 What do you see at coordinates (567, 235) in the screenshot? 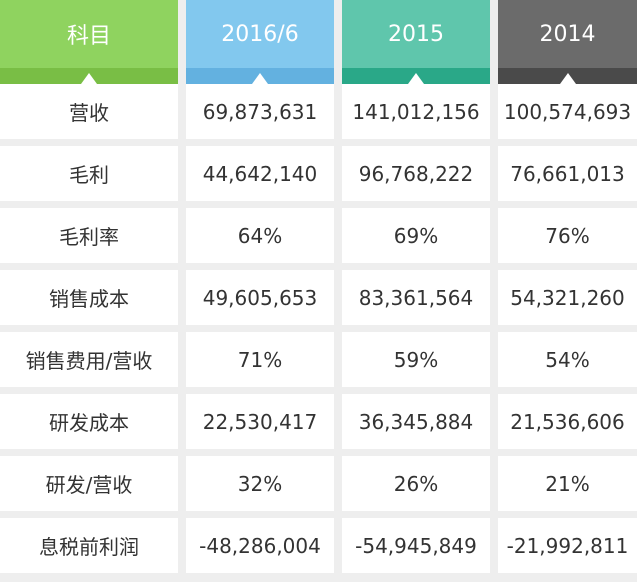
I see `table-cell: 76%` at bounding box center [567, 235].